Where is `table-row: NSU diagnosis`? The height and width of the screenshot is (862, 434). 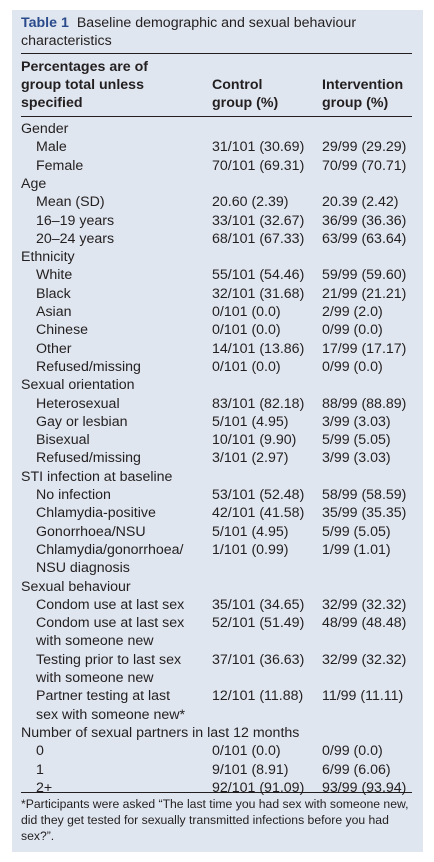 table-row: NSU diagnosis is located at coordinates (217, 568).